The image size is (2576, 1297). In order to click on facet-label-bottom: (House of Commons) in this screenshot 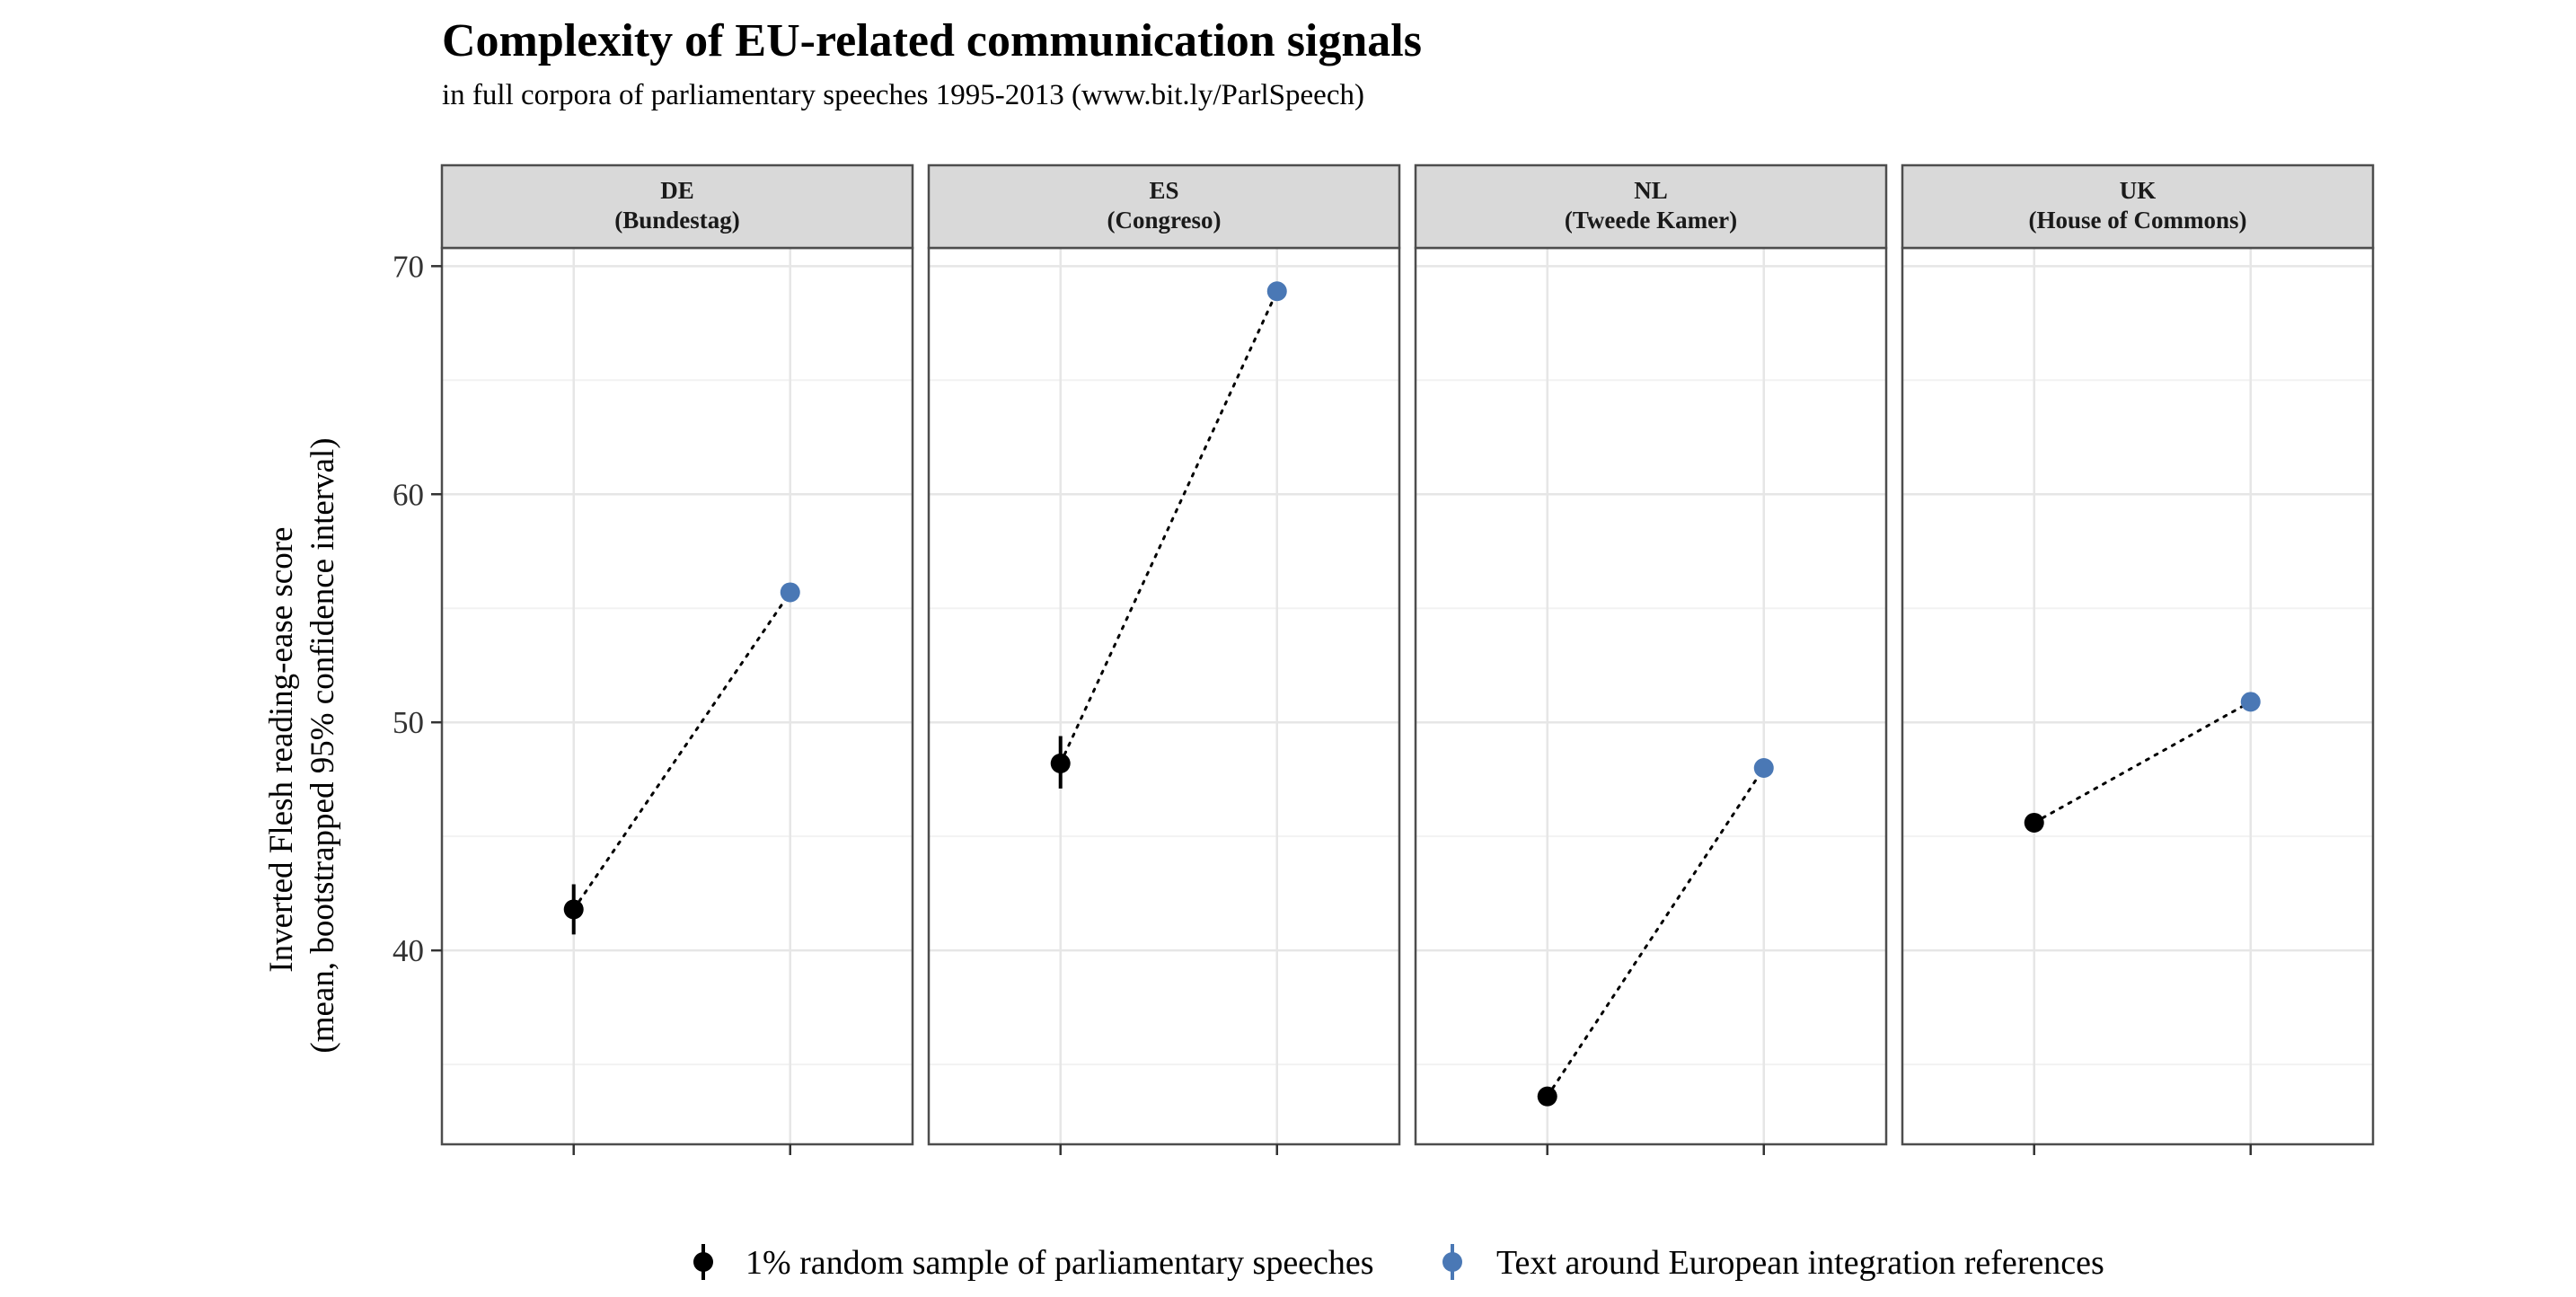, I will do `click(2138, 220)`.